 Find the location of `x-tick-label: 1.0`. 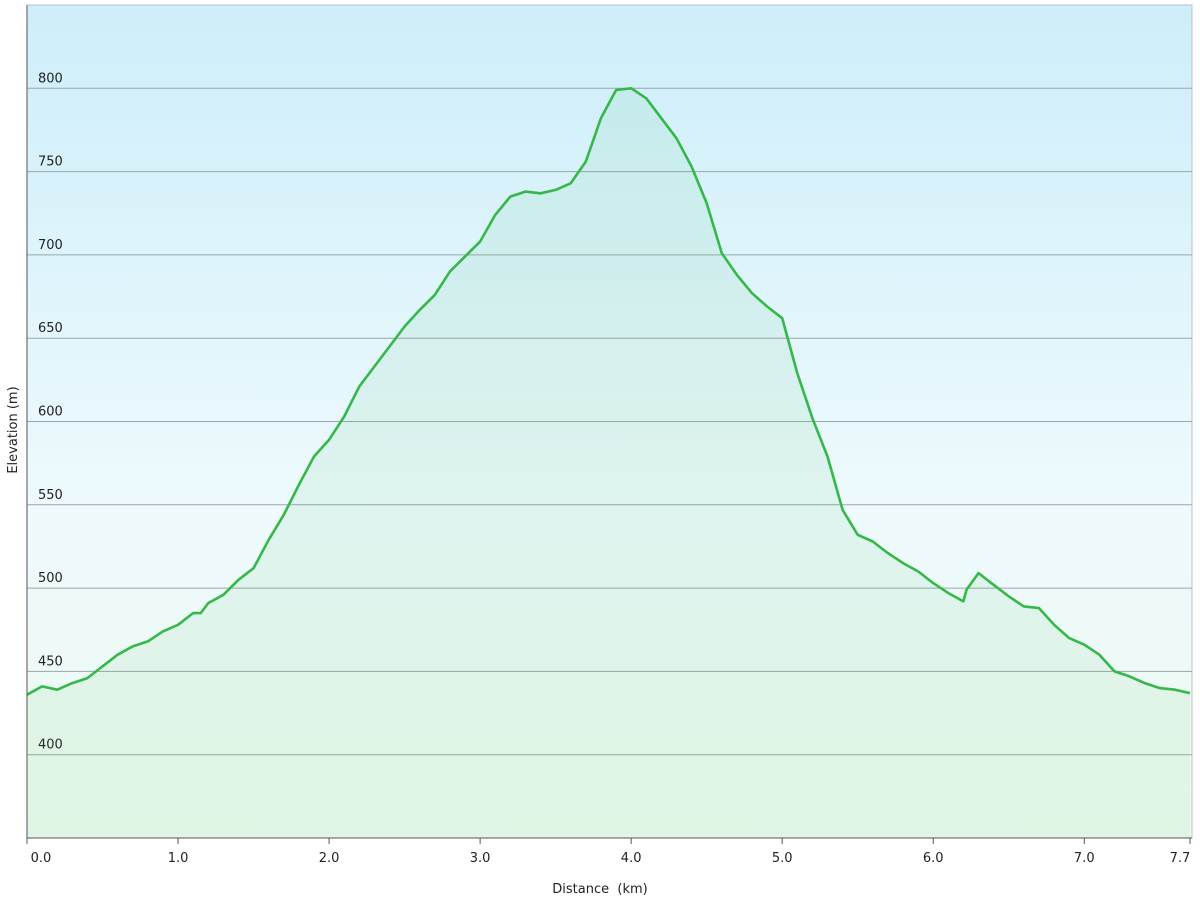

x-tick-label: 1.0 is located at coordinates (178, 858).